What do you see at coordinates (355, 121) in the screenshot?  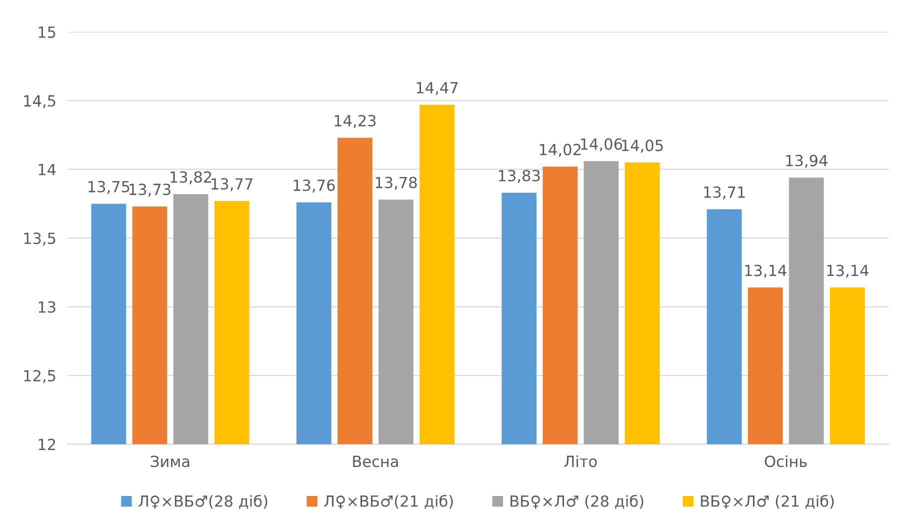 I see `data-label: 14,23` at bounding box center [355, 121].